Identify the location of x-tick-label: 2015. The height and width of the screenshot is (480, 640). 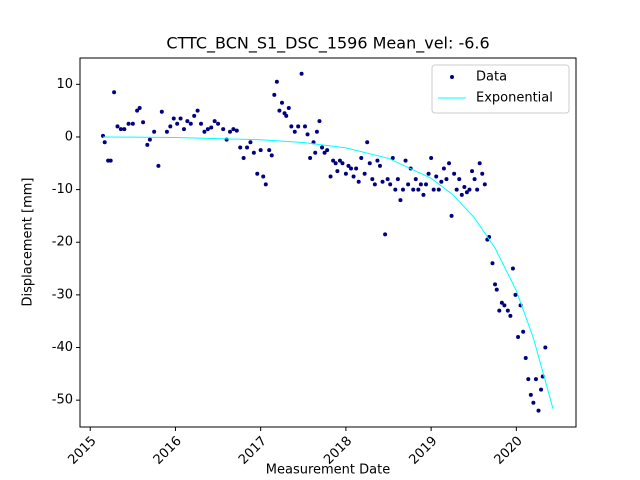
(83, 451).